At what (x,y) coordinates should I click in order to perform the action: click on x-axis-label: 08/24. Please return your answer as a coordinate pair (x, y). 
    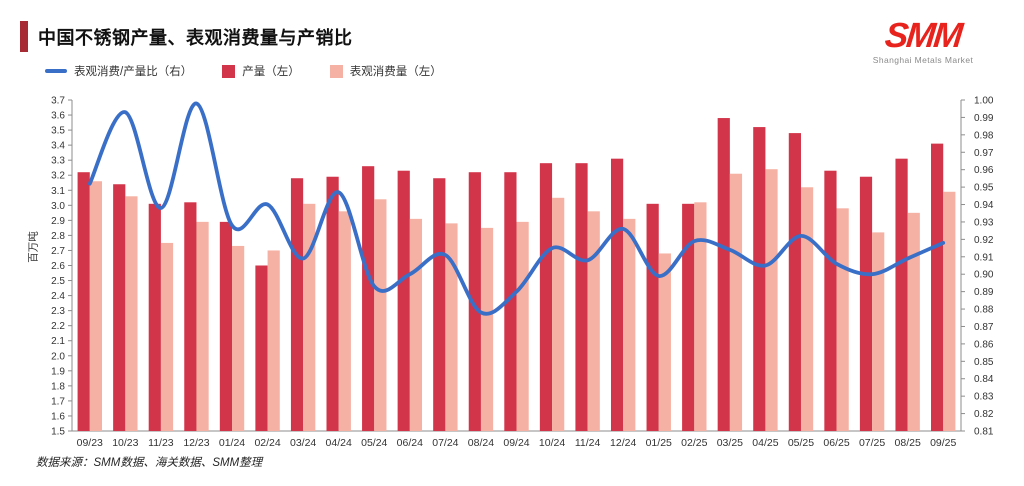
    Looking at the image, I should click on (481, 443).